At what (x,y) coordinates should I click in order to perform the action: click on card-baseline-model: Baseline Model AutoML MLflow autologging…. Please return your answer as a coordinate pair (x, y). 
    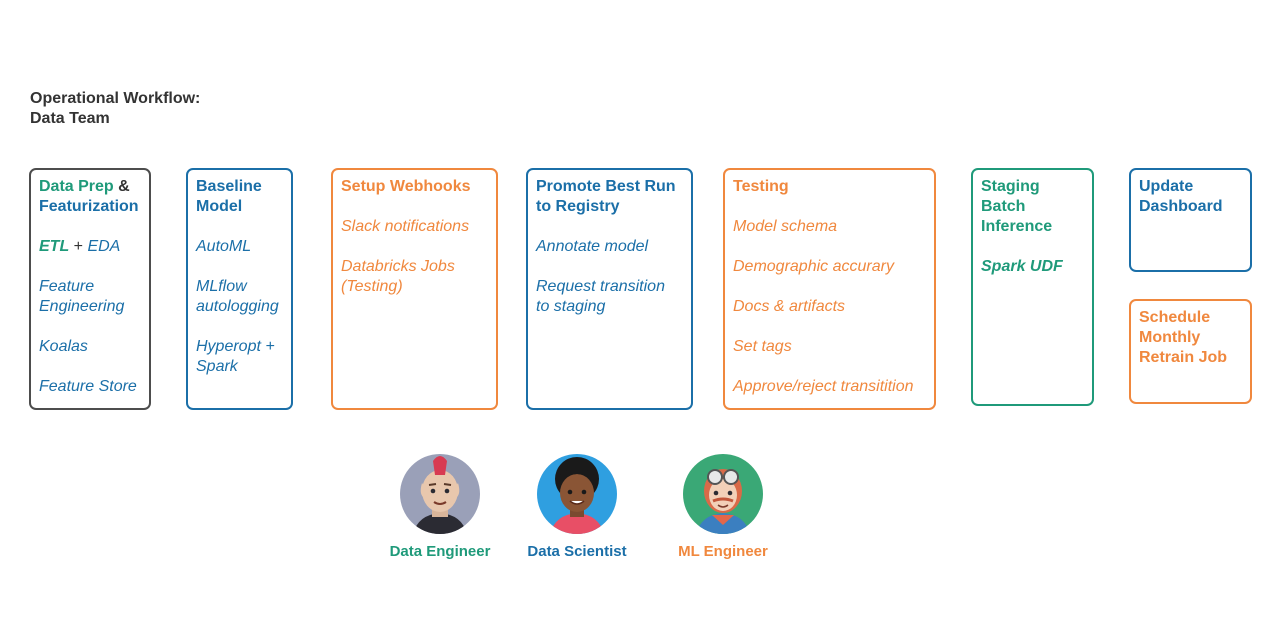
    Looking at the image, I should click on (239, 289).